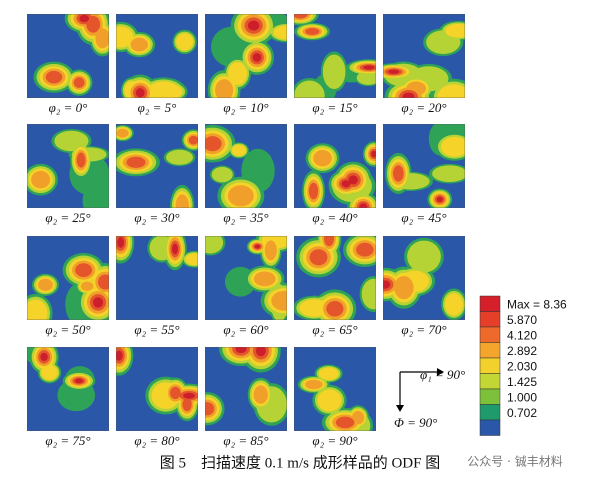 The width and height of the screenshot is (607, 498). Describe the element at coordinates (522, 335) in the screenshot. I see `legend-label: 4.120` at that location.